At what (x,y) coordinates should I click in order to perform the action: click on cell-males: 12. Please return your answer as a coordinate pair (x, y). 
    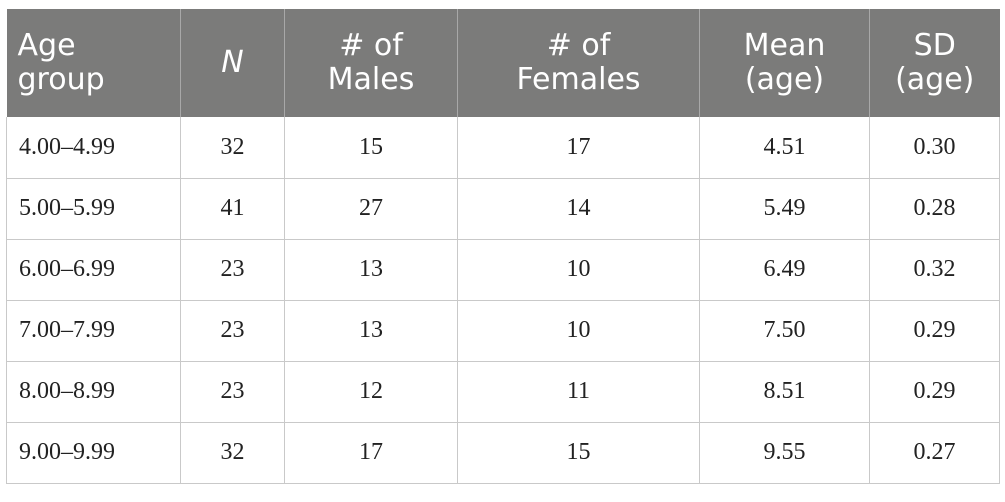
    Looking at the image, I should click on (371, 392).